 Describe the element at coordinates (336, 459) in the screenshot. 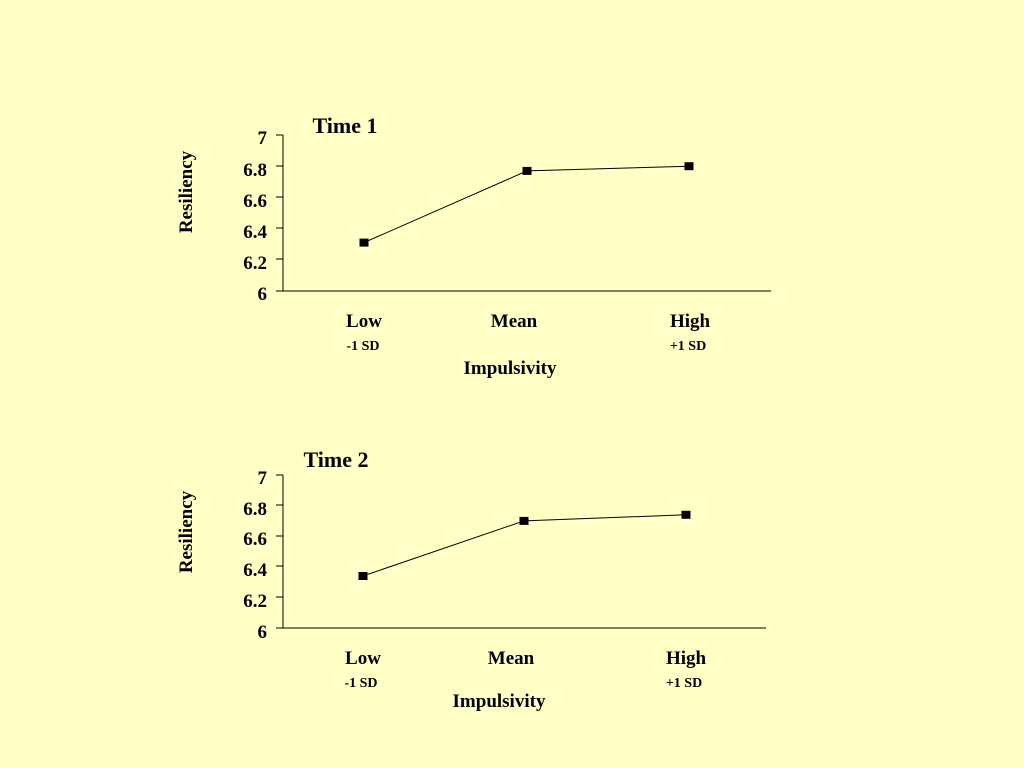

I see `chart-title: Time 2` at that location.